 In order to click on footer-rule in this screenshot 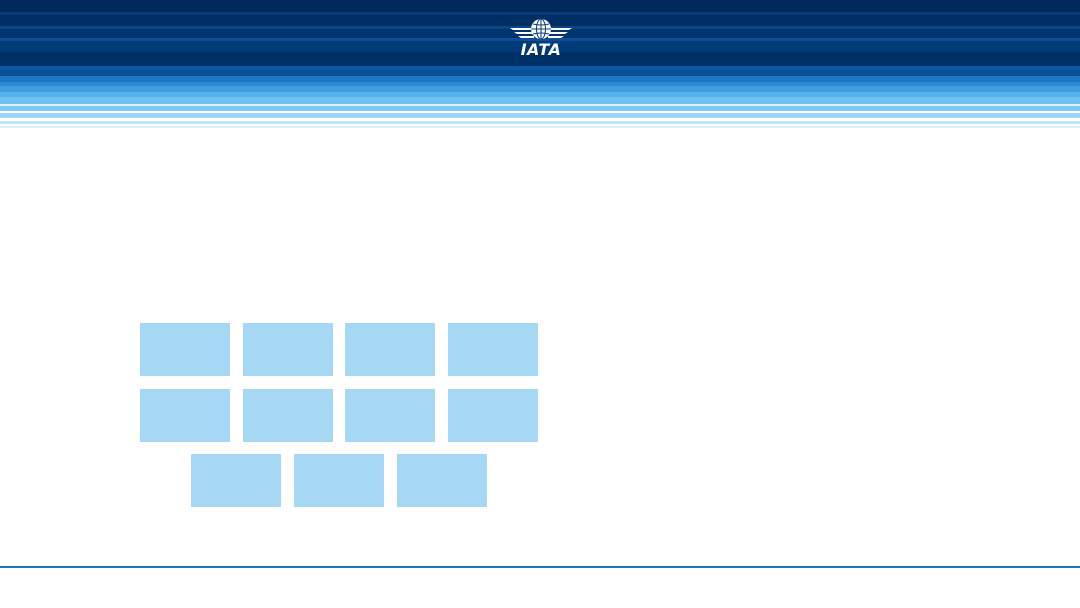, I will do `click(540, 567)`.